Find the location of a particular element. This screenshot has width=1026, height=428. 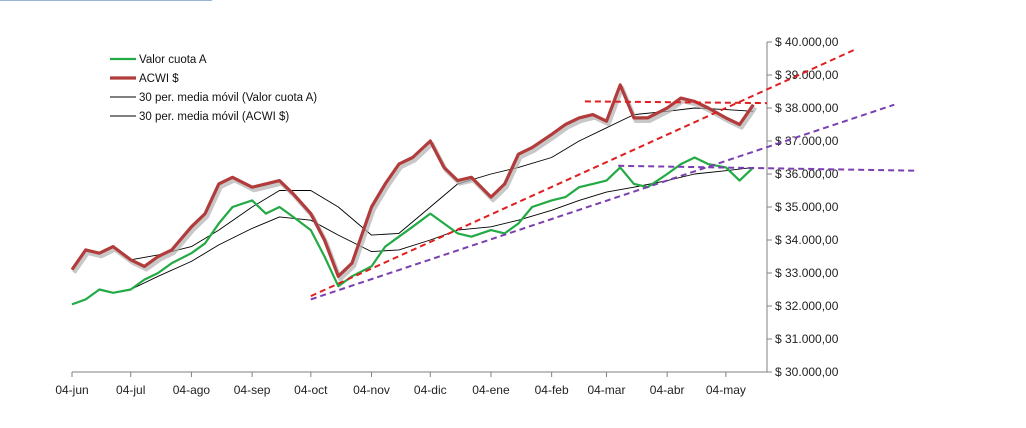

y-tick-label: $ 39.000,00 is located at coordinates (807, 75).